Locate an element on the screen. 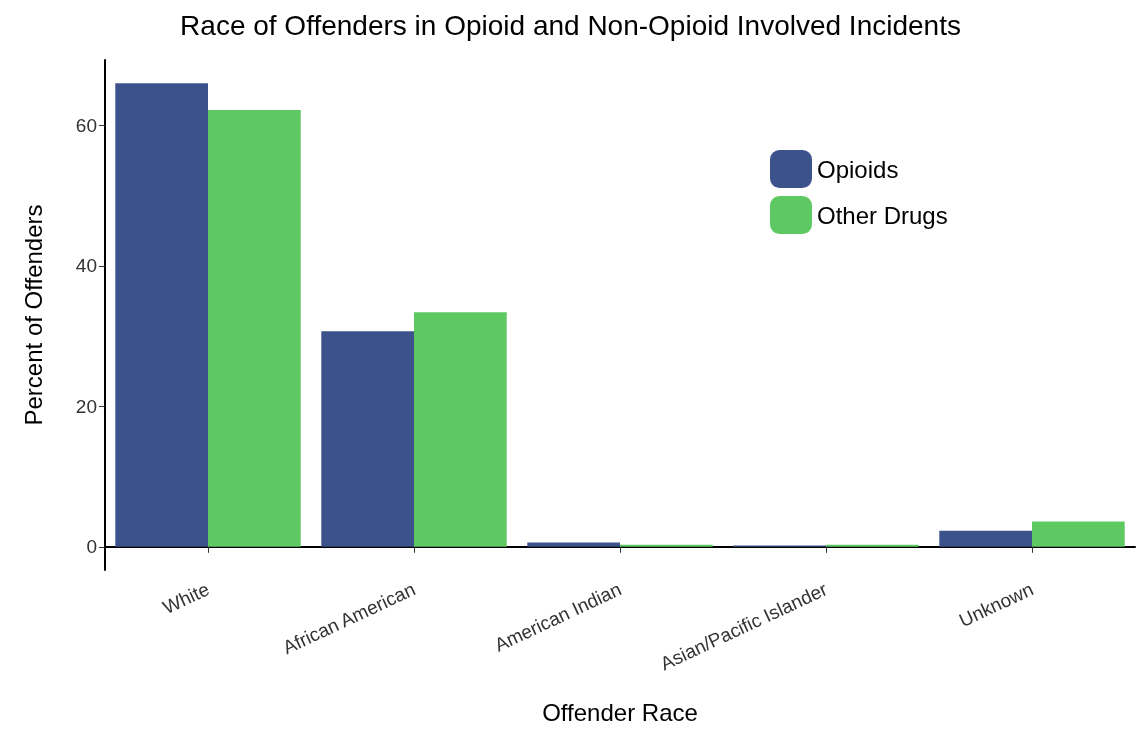 The height and width of the screenshot is (748, 1141). y-axis-title: Percent of Offenders is located at coordinates (33, 315).